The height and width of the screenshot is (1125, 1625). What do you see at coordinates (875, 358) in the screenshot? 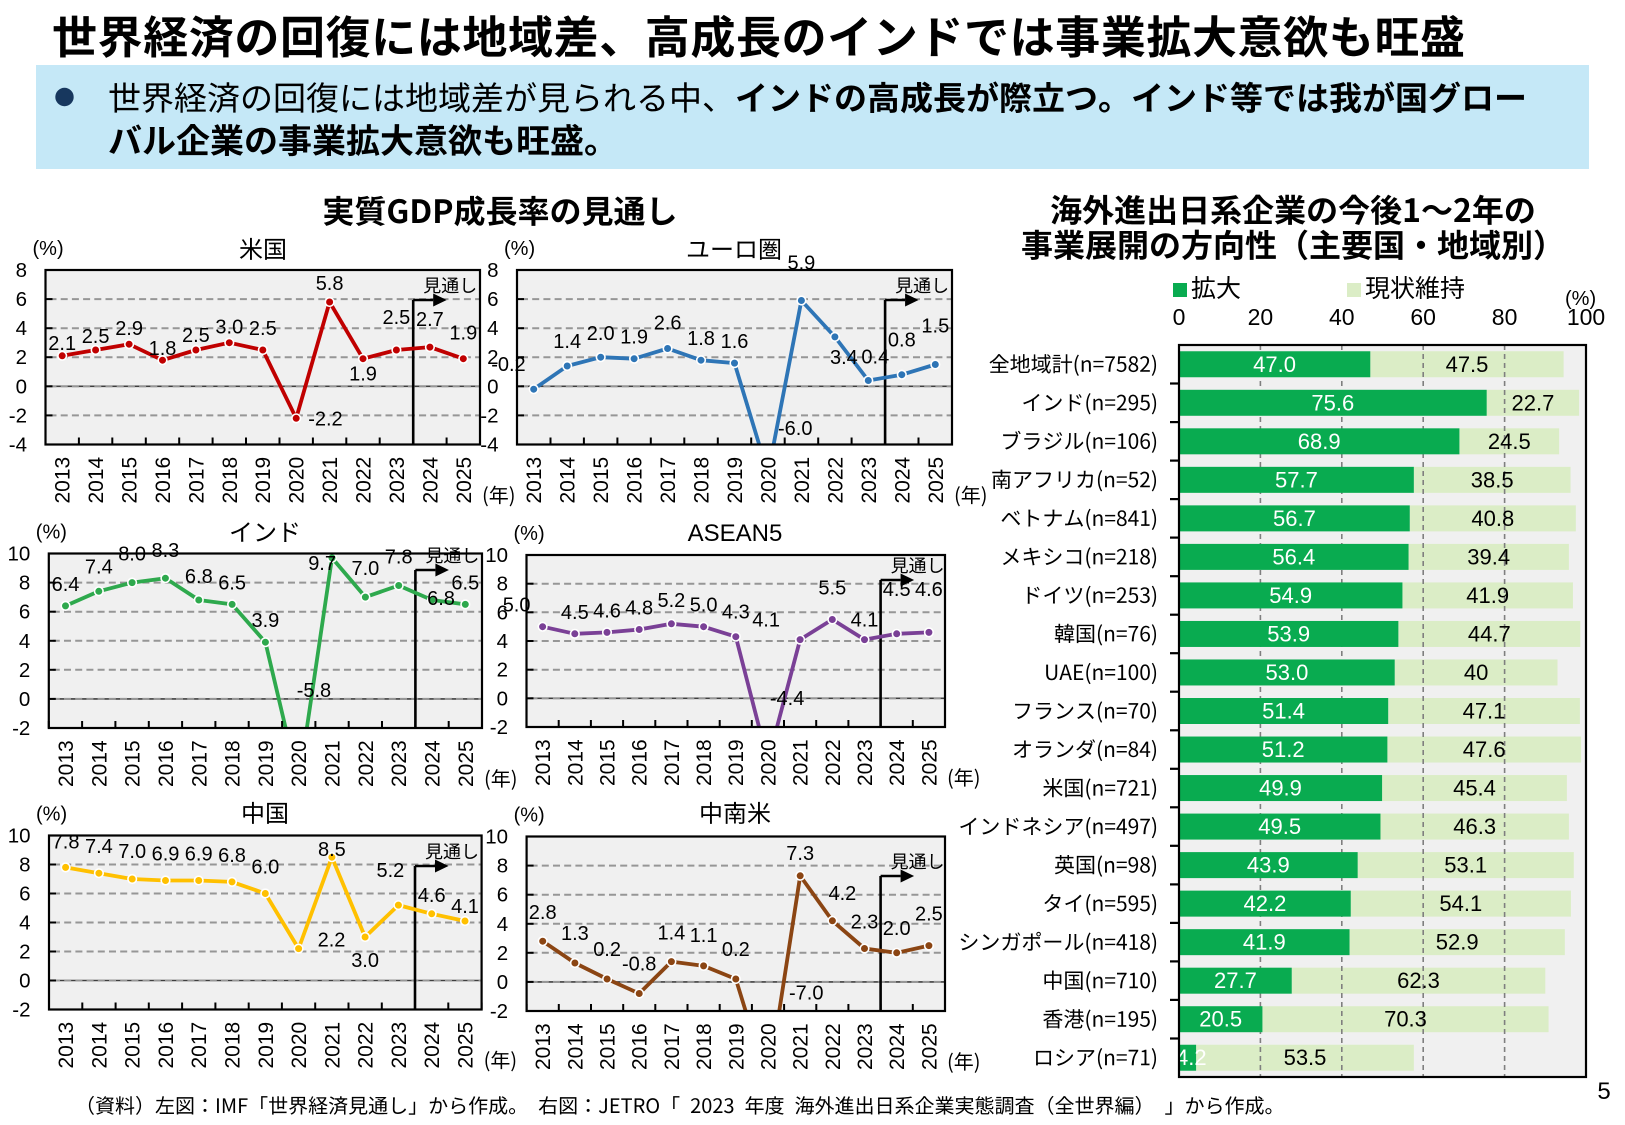
I see `svg-text: 0.4` at bounding box center [875, 358].